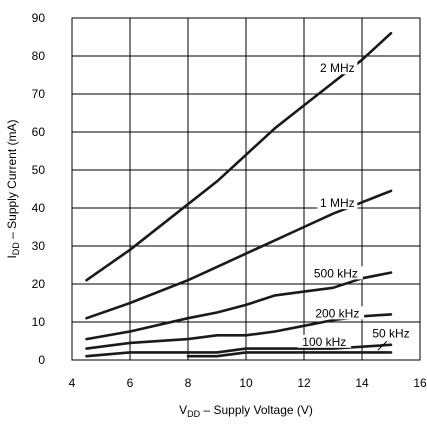 Image resolution: width=427 pixels, height=425 pixels. Describe the element at coordinates (246, 411) in the screenshot. I see `x-axis-title: VDD – Supply Voltage (V)` at that location.